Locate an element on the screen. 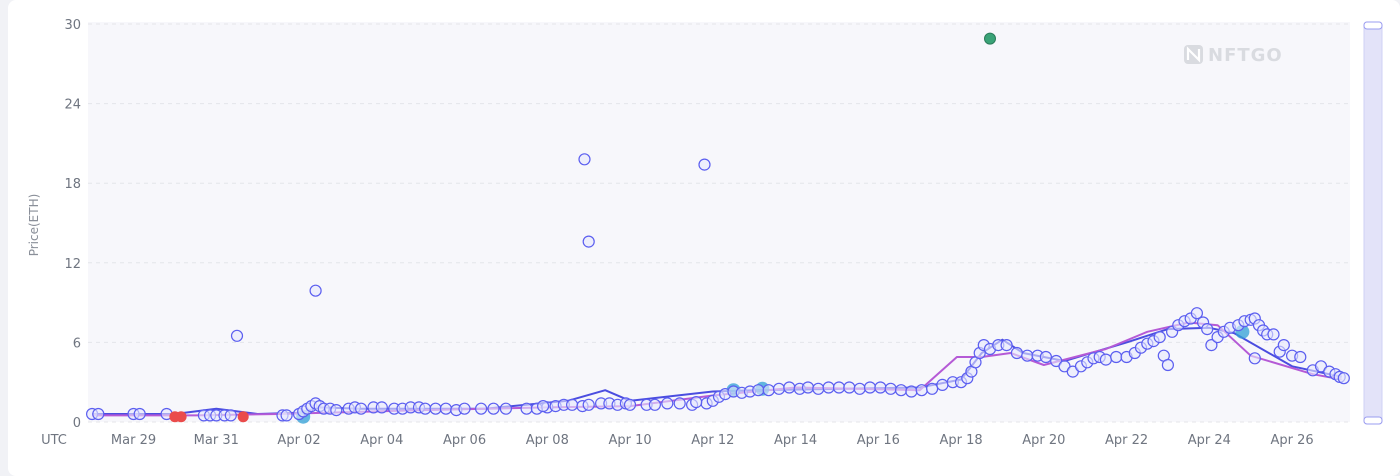 This screenshot has height=476, width=1400. y-tick-label: 0 is located at coordinates (77, 423).